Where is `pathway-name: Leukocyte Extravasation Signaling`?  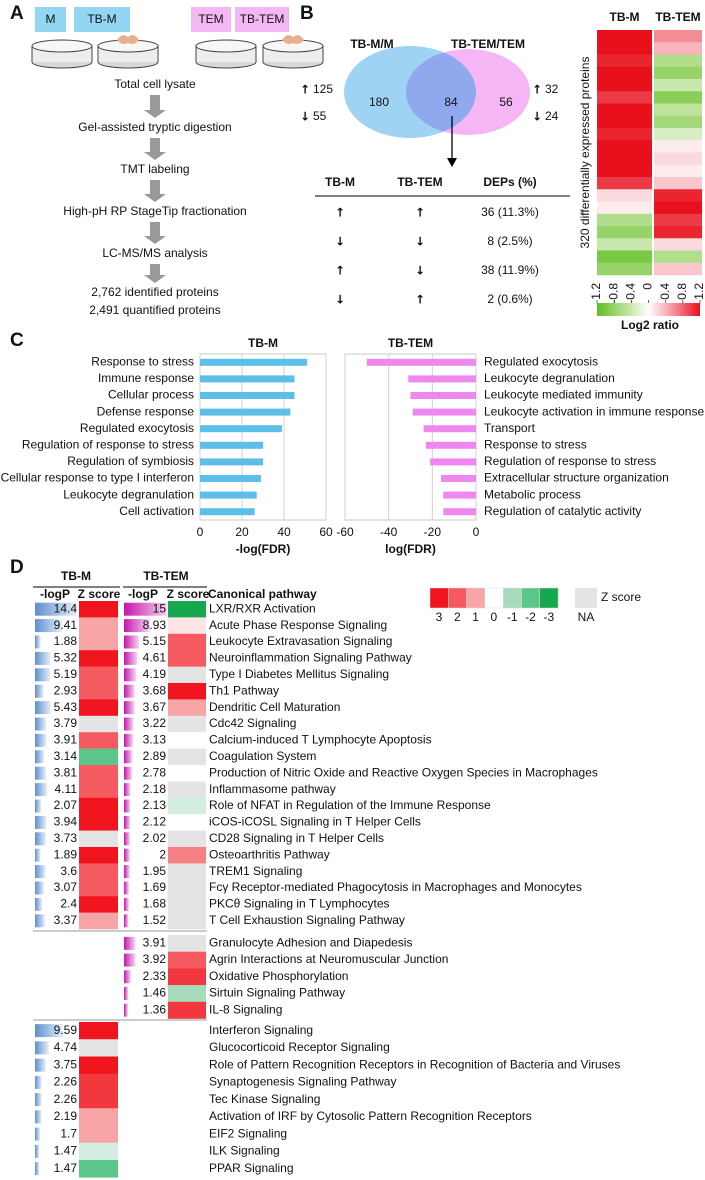
pathway-name: Leukocyte Extravasation Signaling is located at coordinates (300, 641).